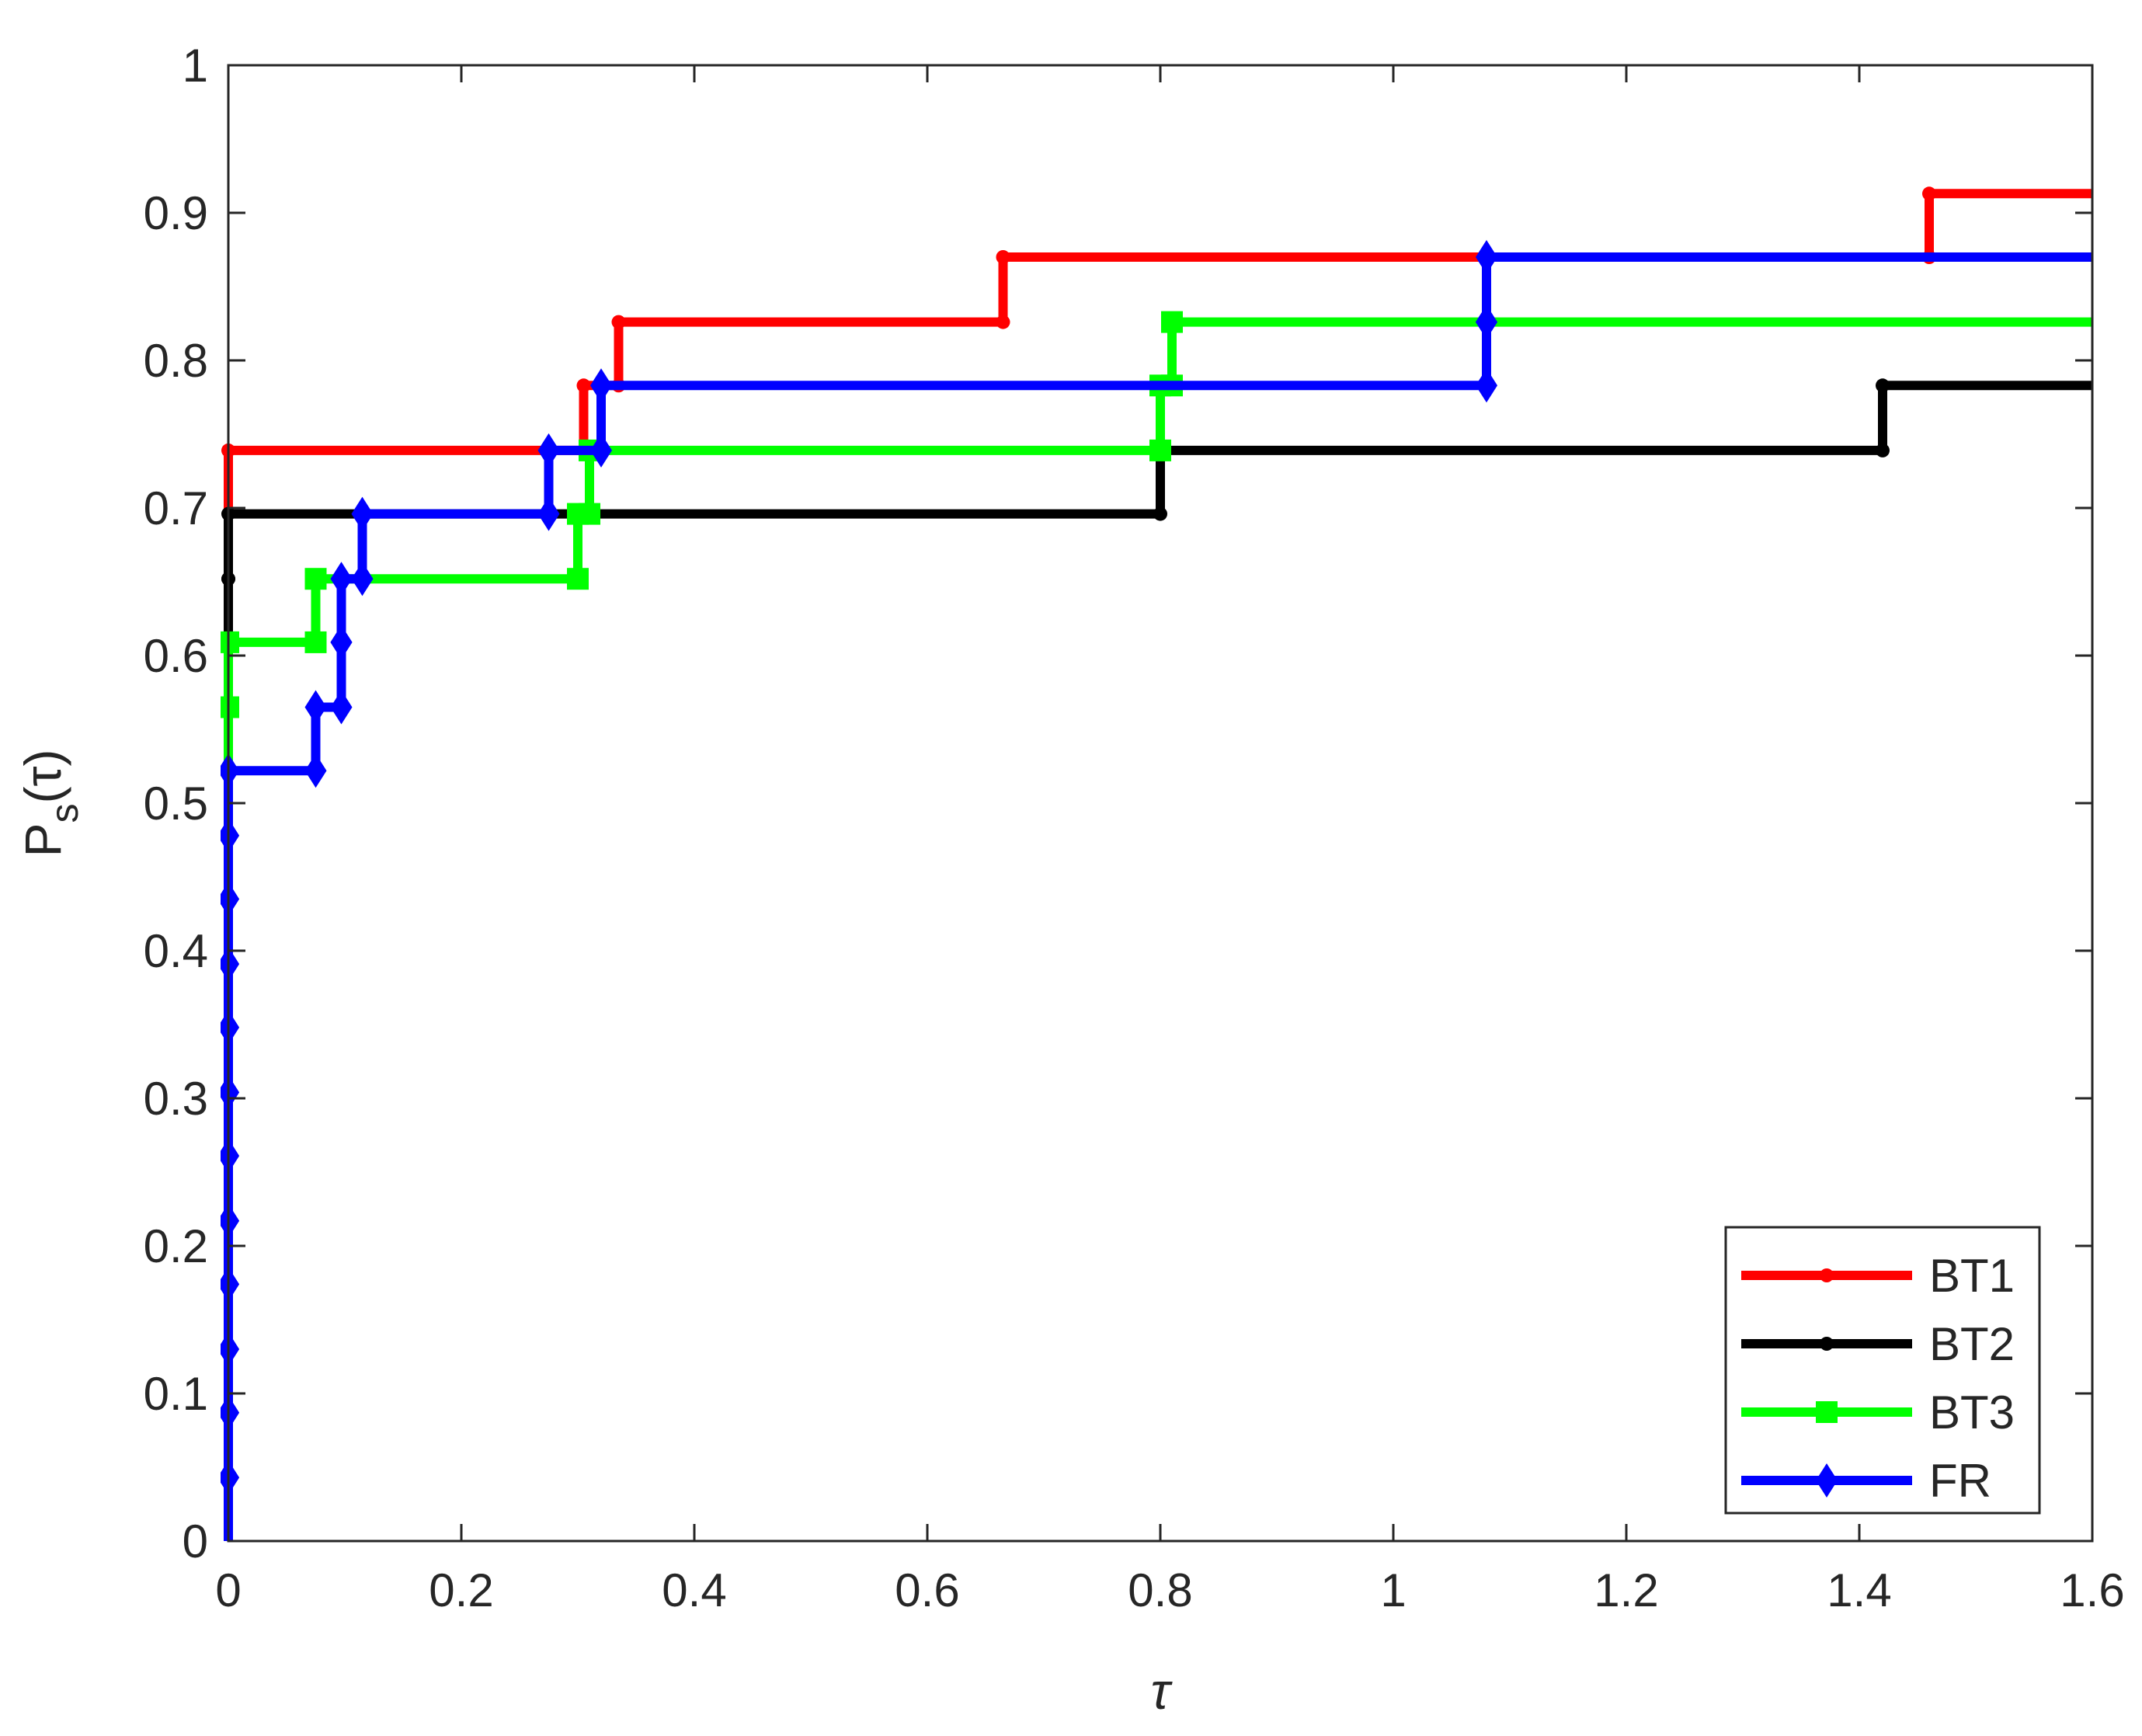 The image size is (2142, 1736). I want to click on x-tick-label: 0, so click(228, 1590).